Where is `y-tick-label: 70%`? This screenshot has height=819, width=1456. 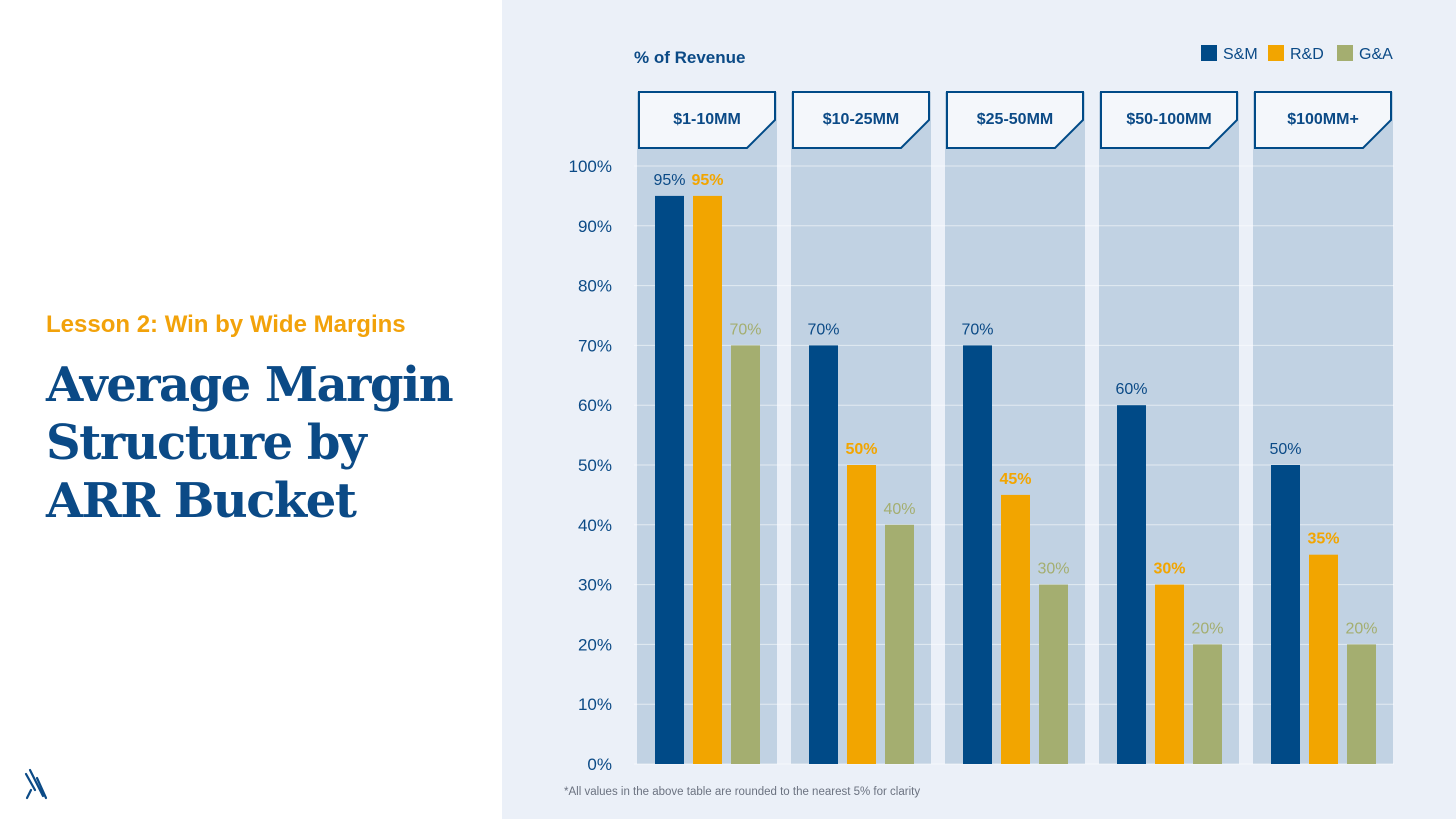
y-tick-label: 70% is located at coordinates (595, 345).